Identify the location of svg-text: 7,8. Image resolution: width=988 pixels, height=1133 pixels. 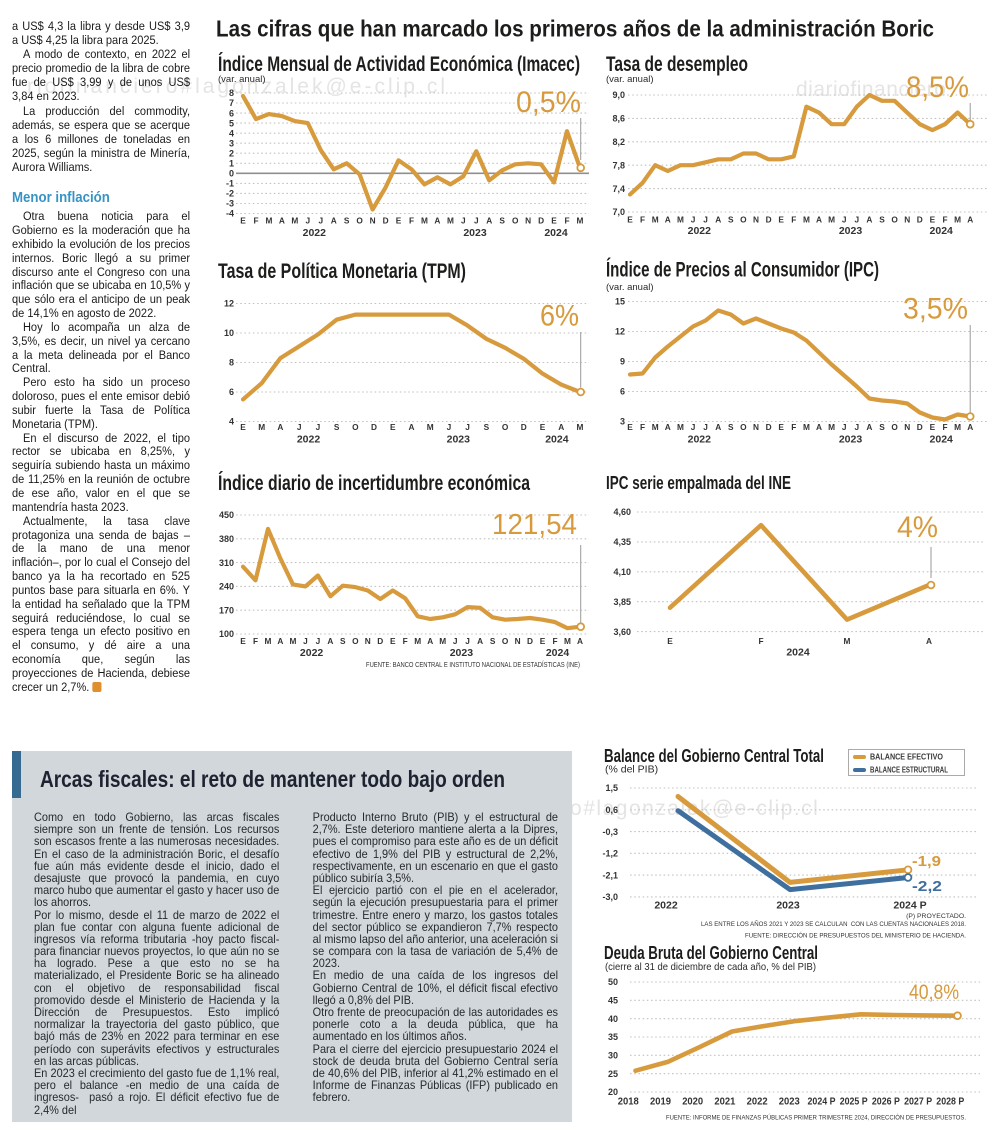
(618, 165).